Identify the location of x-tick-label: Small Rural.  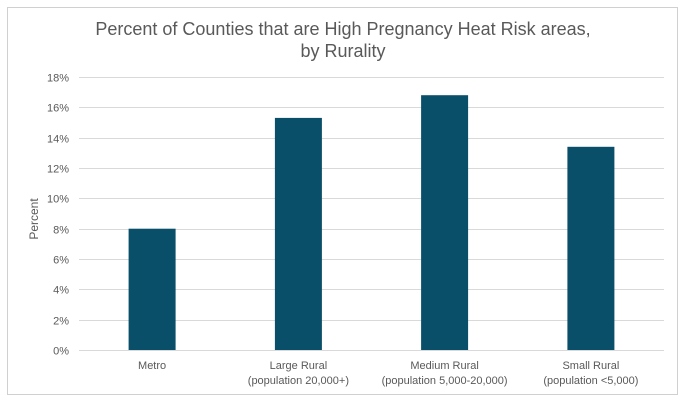
(590, 366).